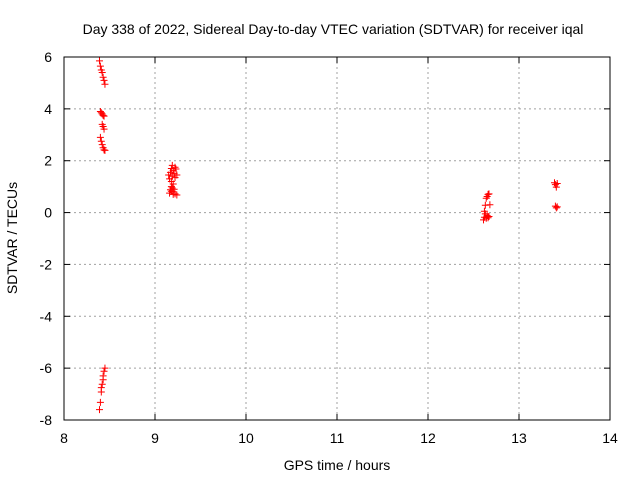 The image size is (640, 480). Describe the element at coordinates (428, 438) in the screenshot. I see `x-tick-label: 12` at that location.